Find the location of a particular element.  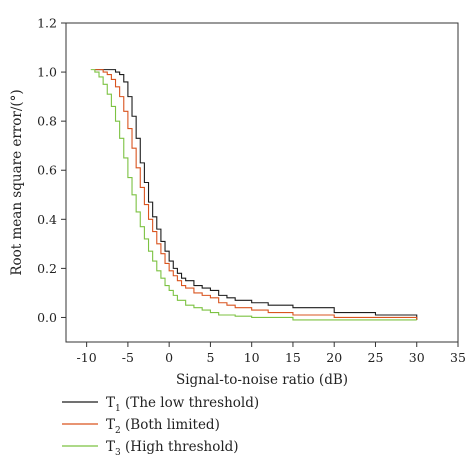

y-tick-label: 1.2 is located at coordinates (47, 23).